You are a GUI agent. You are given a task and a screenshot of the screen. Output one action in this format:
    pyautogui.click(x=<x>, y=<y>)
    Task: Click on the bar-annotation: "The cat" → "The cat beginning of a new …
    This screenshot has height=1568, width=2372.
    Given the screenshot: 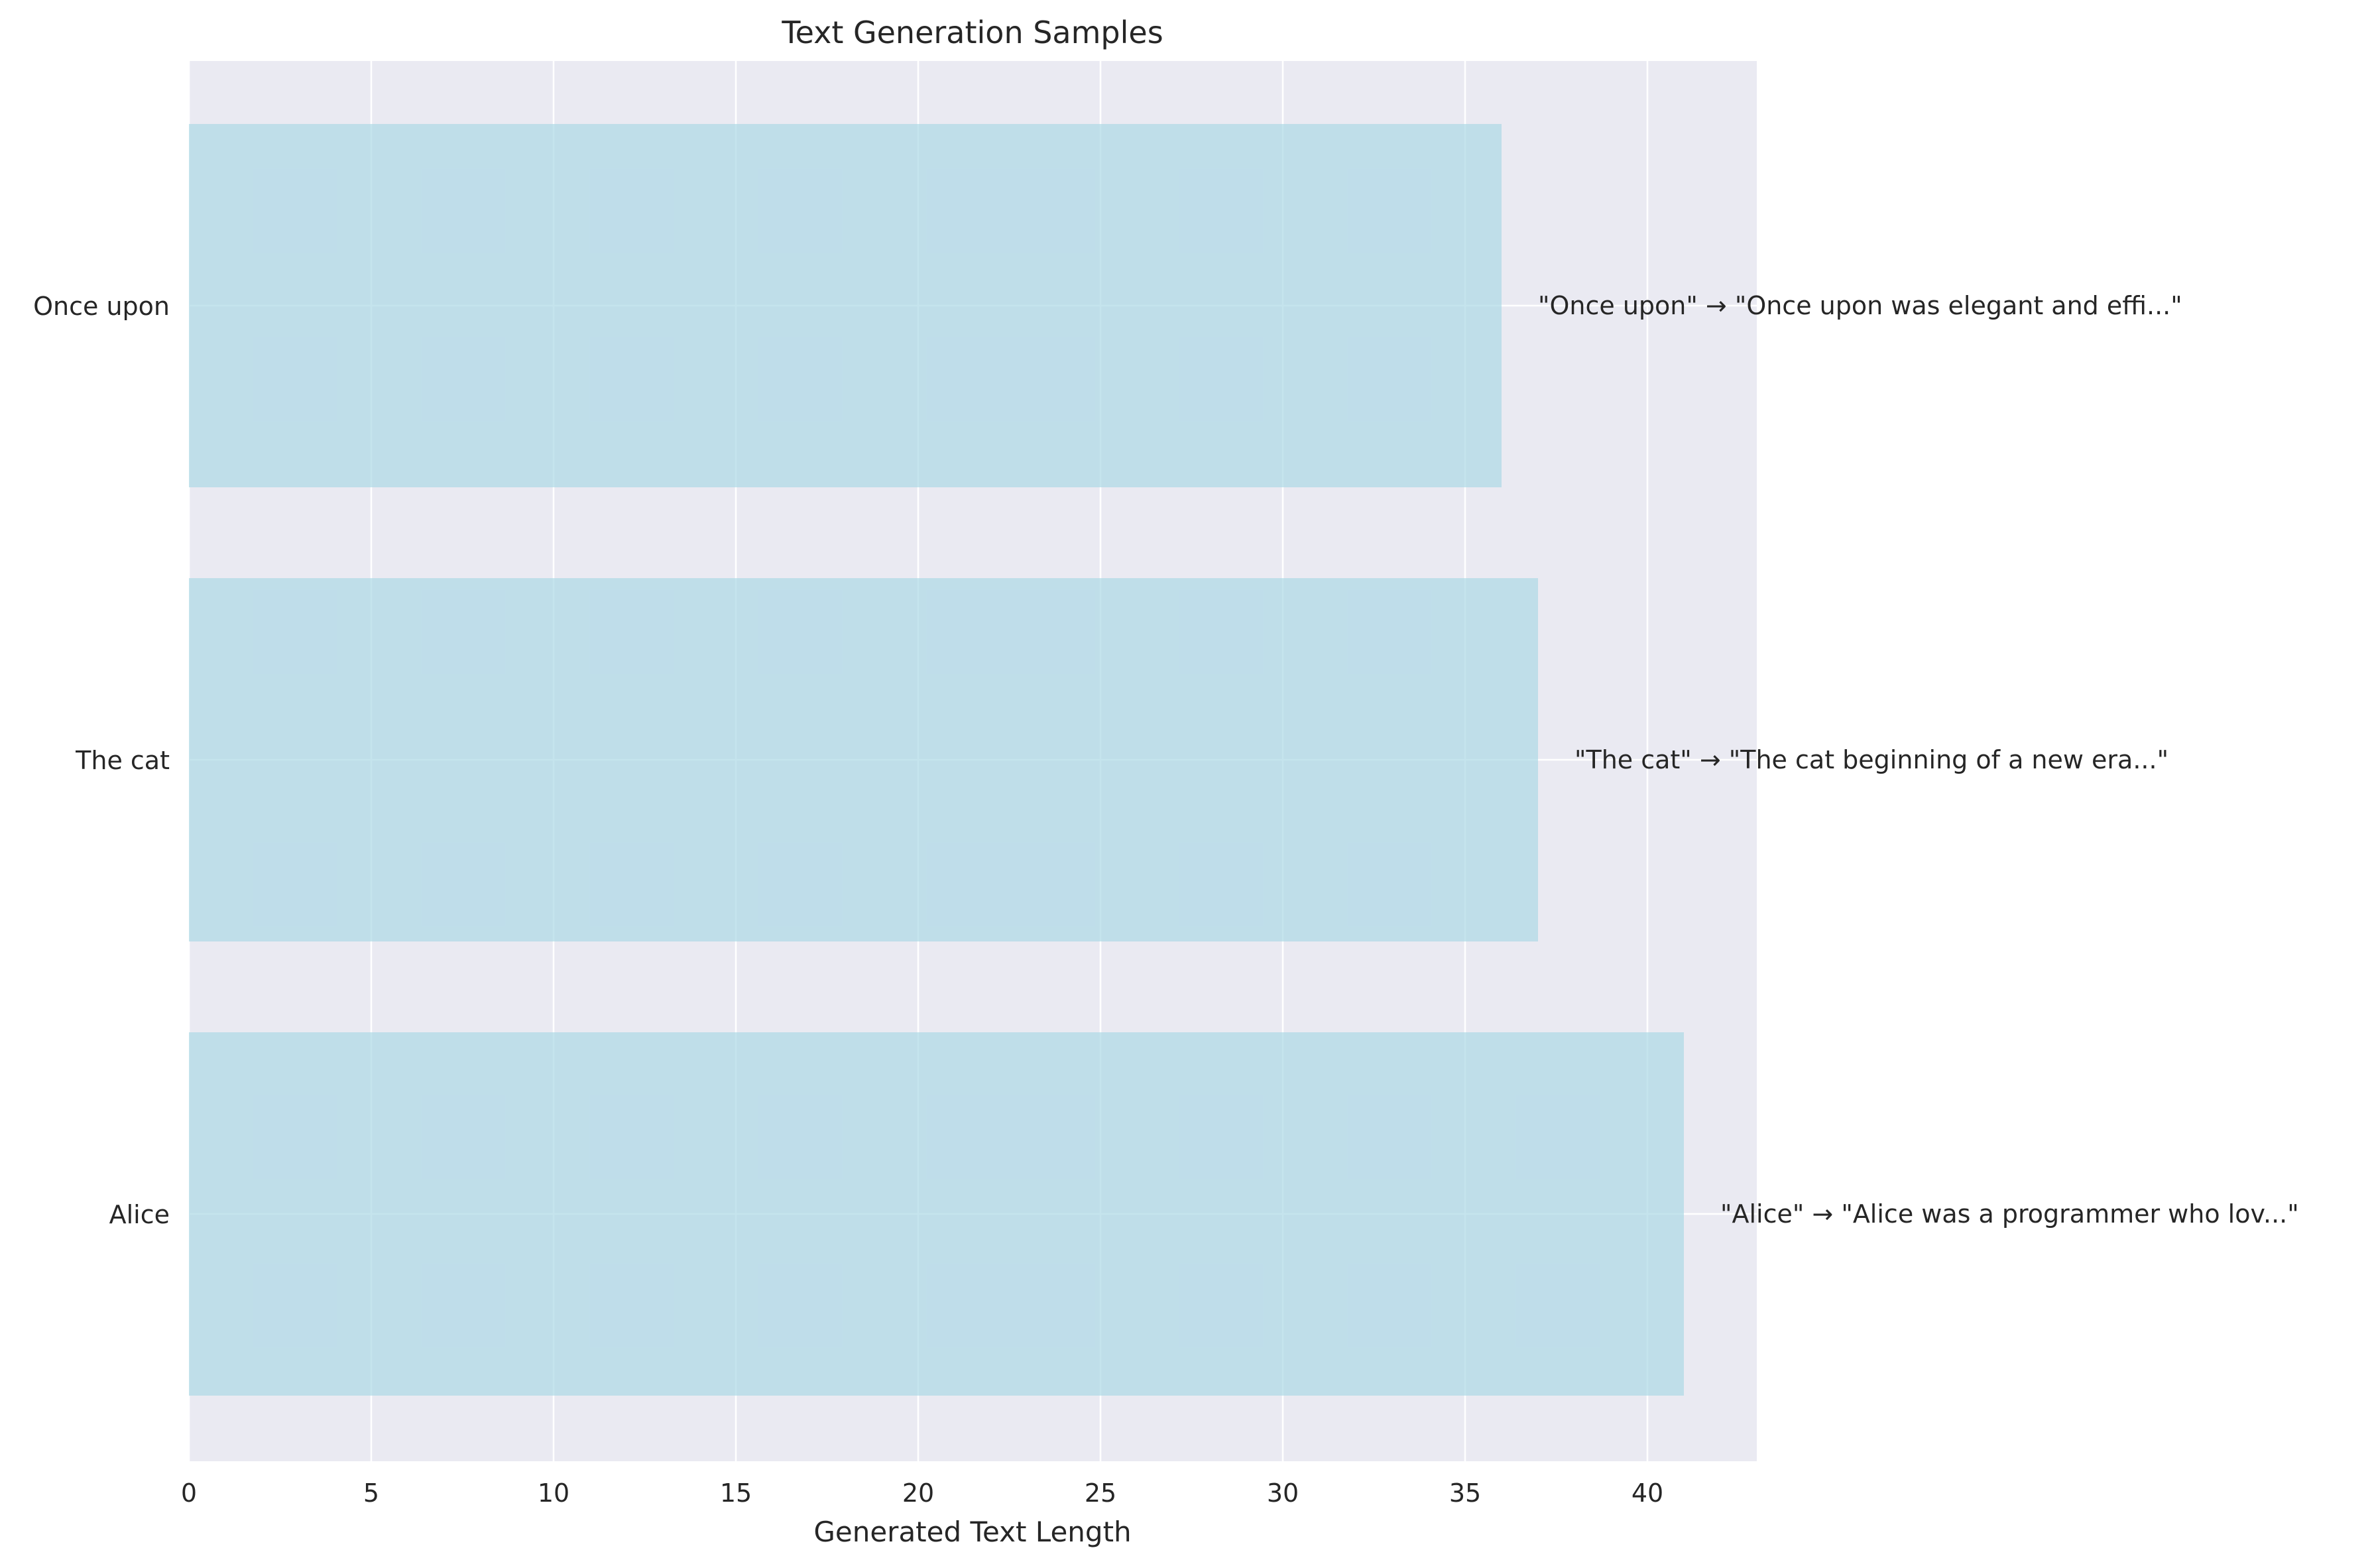 What is the action you would take?
    pyautogui.click(x=1871, y=759)
    